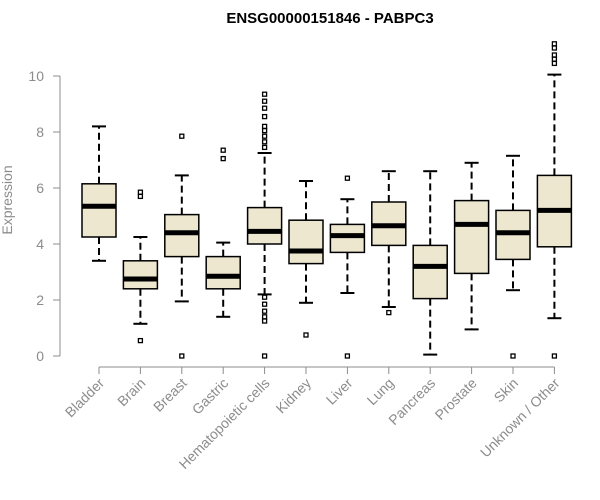  Describe the element at coordinates (389, 243) in the screenshot. I see `box-lung` at that location.